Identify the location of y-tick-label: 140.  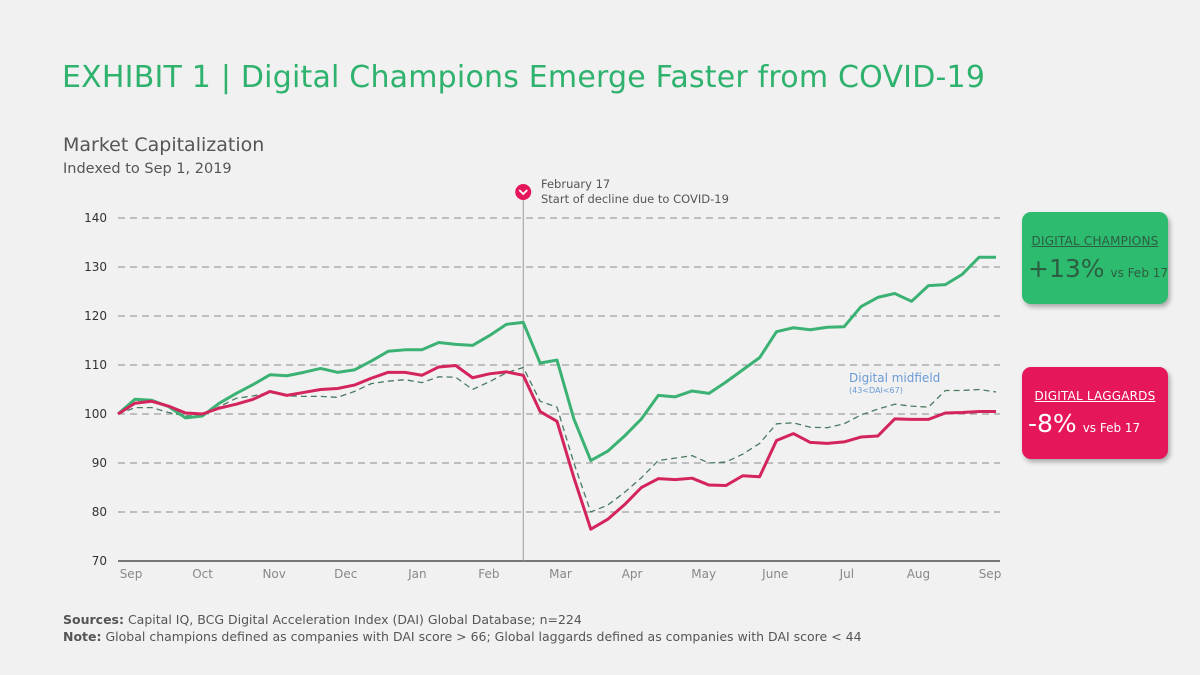
(95, 218).